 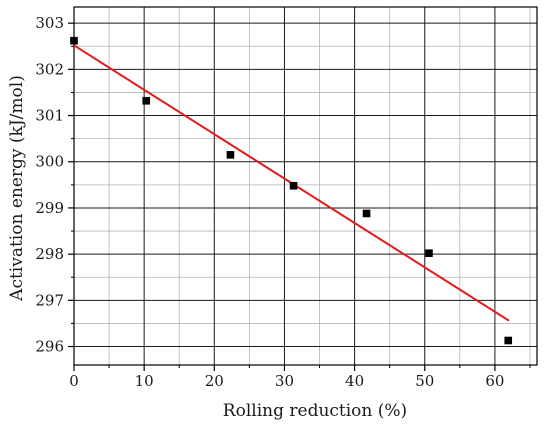 What do you see at coordinates (144, 381) in the screenshot?
I see `x-tick-label: 10` at bounding box center [144, 381].